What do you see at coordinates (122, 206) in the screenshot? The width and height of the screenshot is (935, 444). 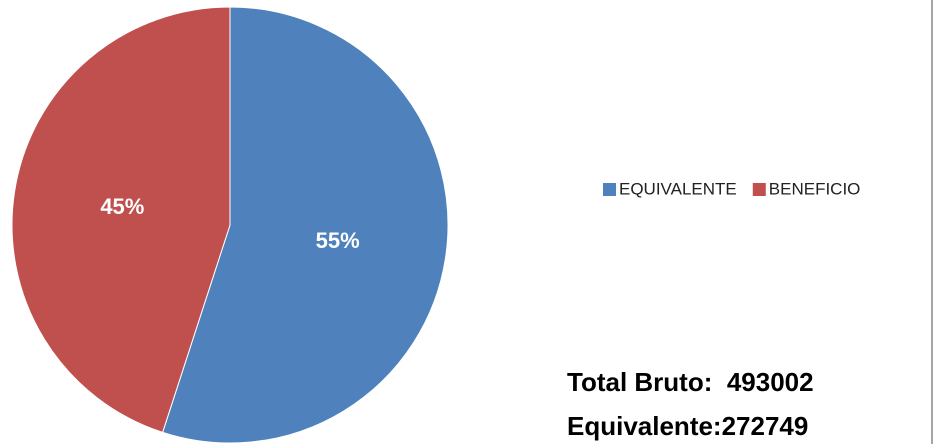 I see `data-label: 45%` at bounding box center [122, 206].